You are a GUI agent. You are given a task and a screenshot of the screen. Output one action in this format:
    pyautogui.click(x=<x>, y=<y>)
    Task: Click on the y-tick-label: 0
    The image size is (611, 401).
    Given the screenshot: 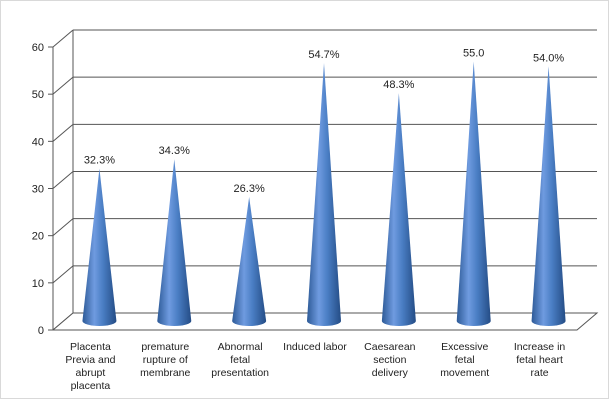 What is the action you would take?
    pyautogui.click(x=41, y=331)
    